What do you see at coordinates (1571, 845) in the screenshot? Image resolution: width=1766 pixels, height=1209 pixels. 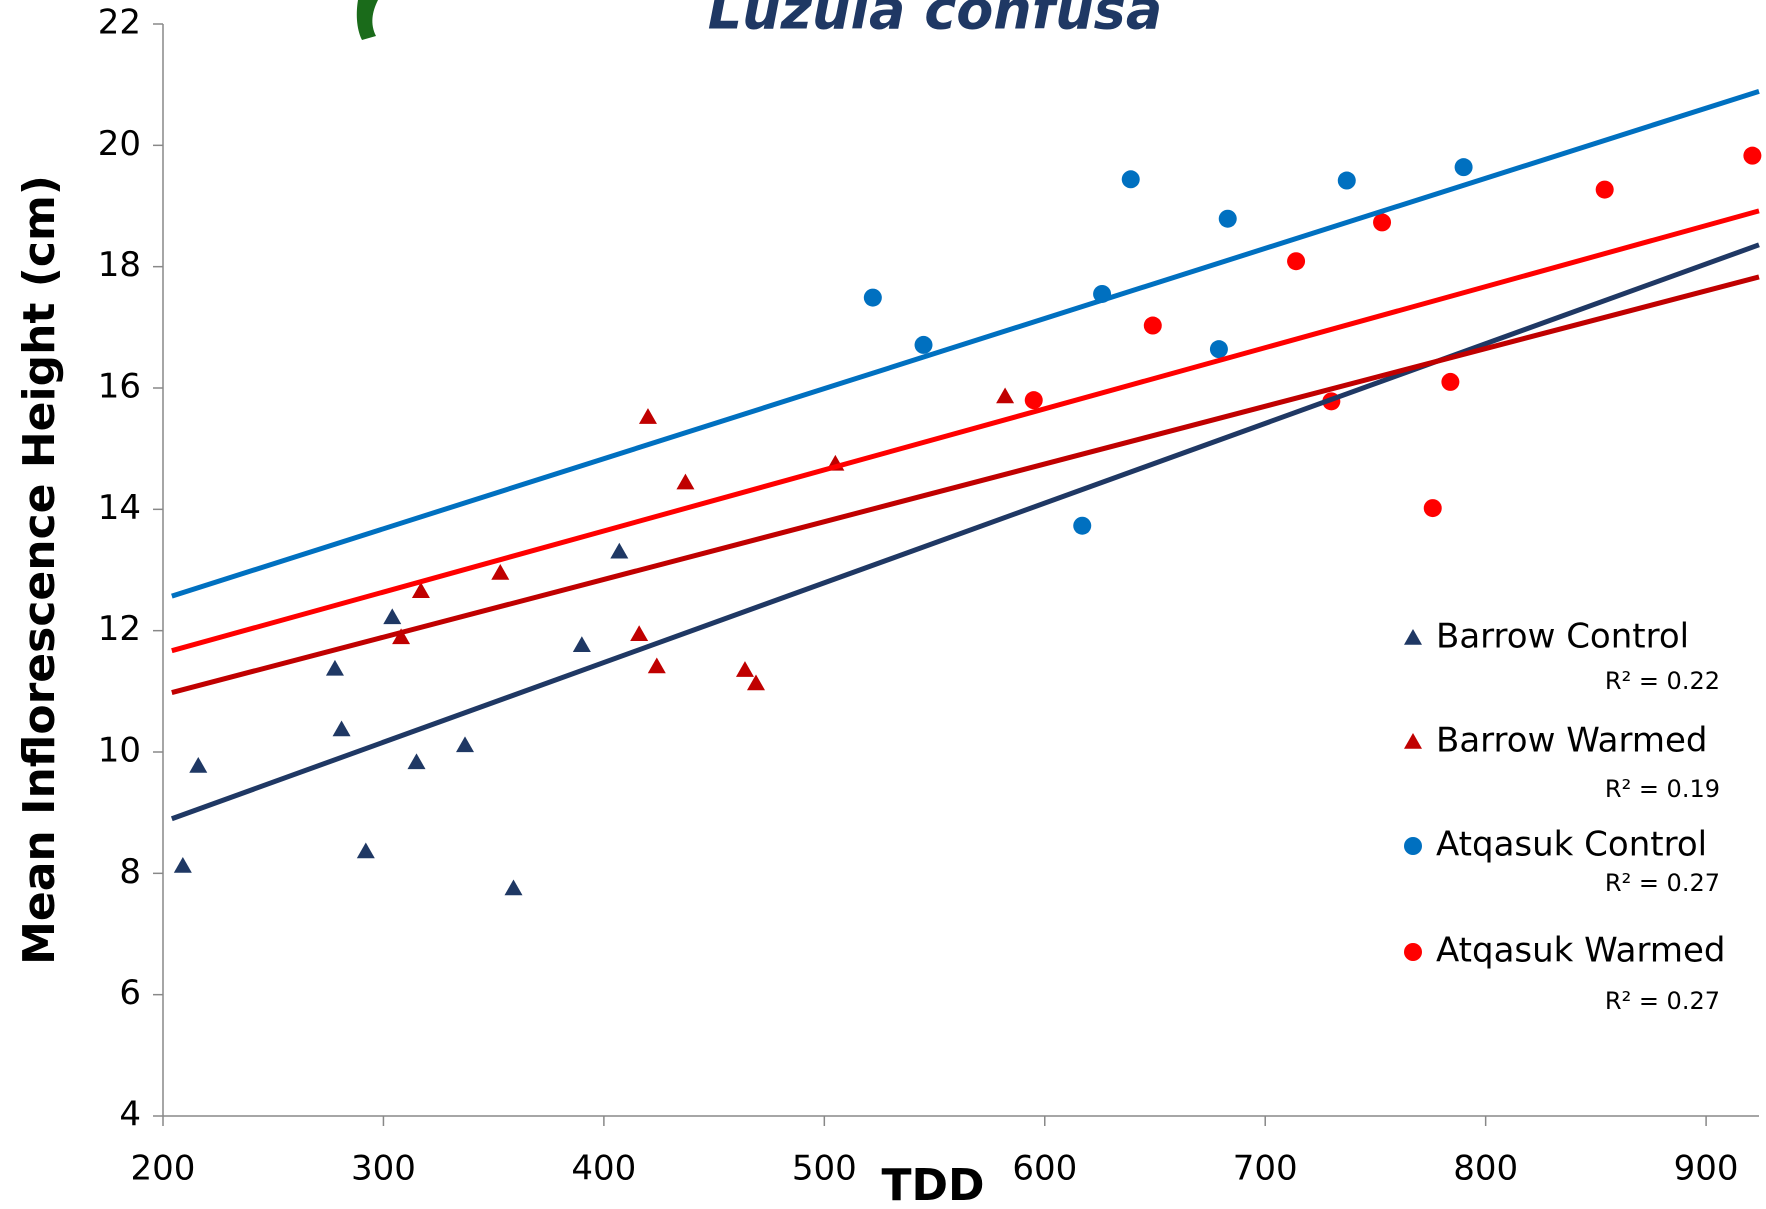 I see `legend-label: Atqasuk Control` at bounding box center [1571, 845].